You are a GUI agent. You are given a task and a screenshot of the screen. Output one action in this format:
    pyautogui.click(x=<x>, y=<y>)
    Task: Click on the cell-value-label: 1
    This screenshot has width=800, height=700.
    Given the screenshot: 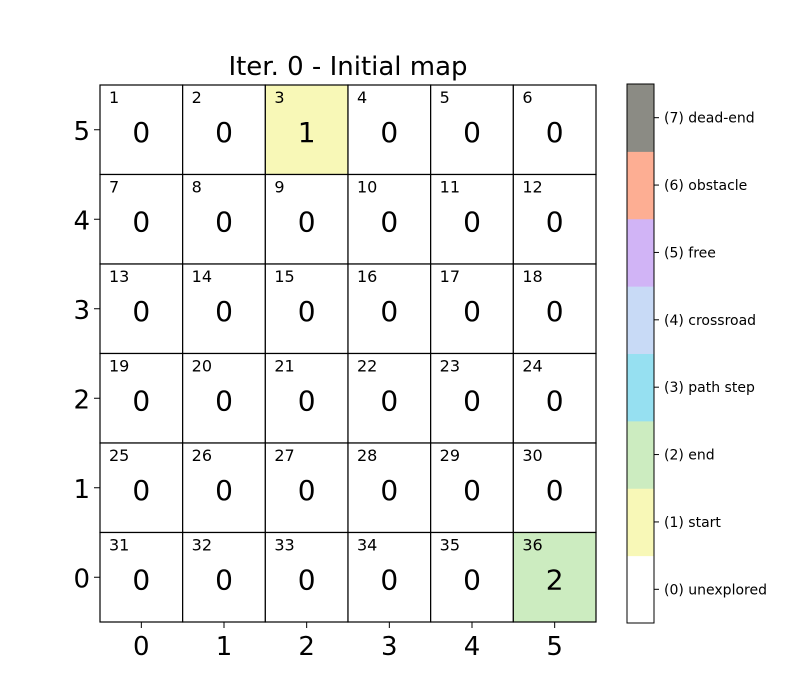 What is the action you would take?
    pyautogui.click(x=307, y=132)
    